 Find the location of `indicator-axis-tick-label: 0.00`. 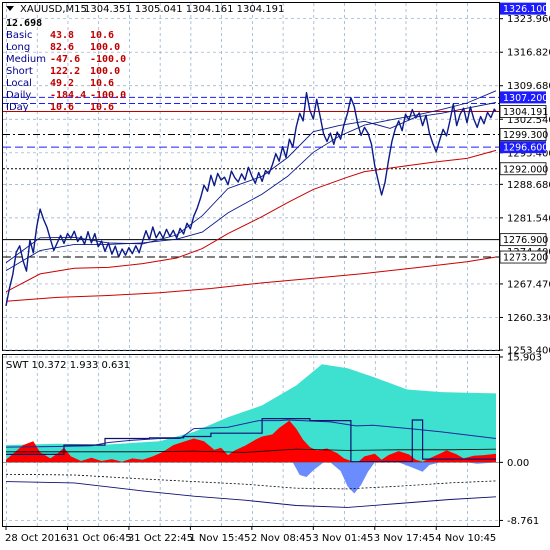

indicator-axis-tick-label: 0.00 is located at coordinates (518, 463).